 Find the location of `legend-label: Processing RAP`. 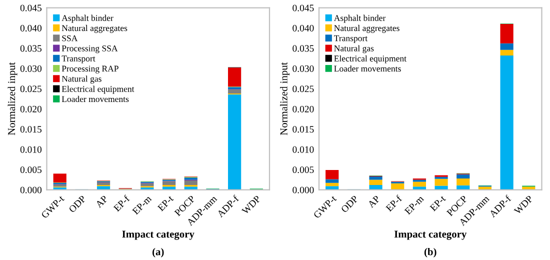

legend-label: Processing RAP is located at coordinates (90, 70).